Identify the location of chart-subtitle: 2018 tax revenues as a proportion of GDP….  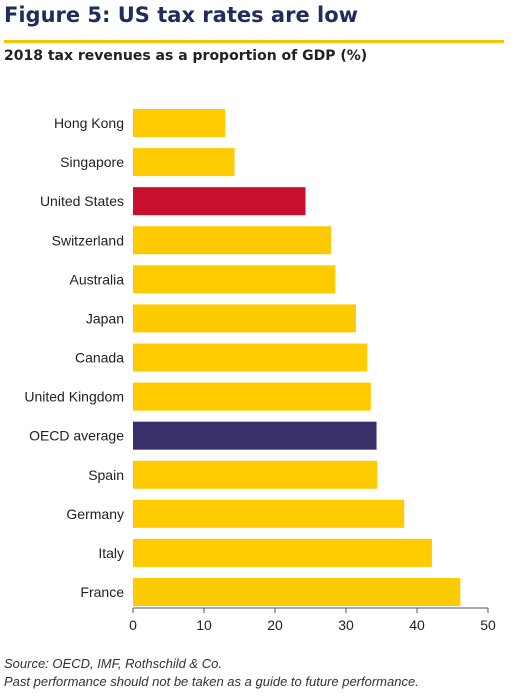
(186, 56).